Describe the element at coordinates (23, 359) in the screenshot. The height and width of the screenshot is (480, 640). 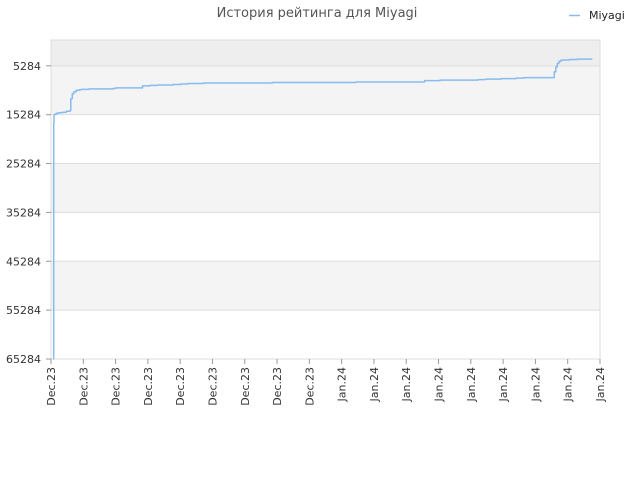
I see `y-tick-label: 65284` at that location.